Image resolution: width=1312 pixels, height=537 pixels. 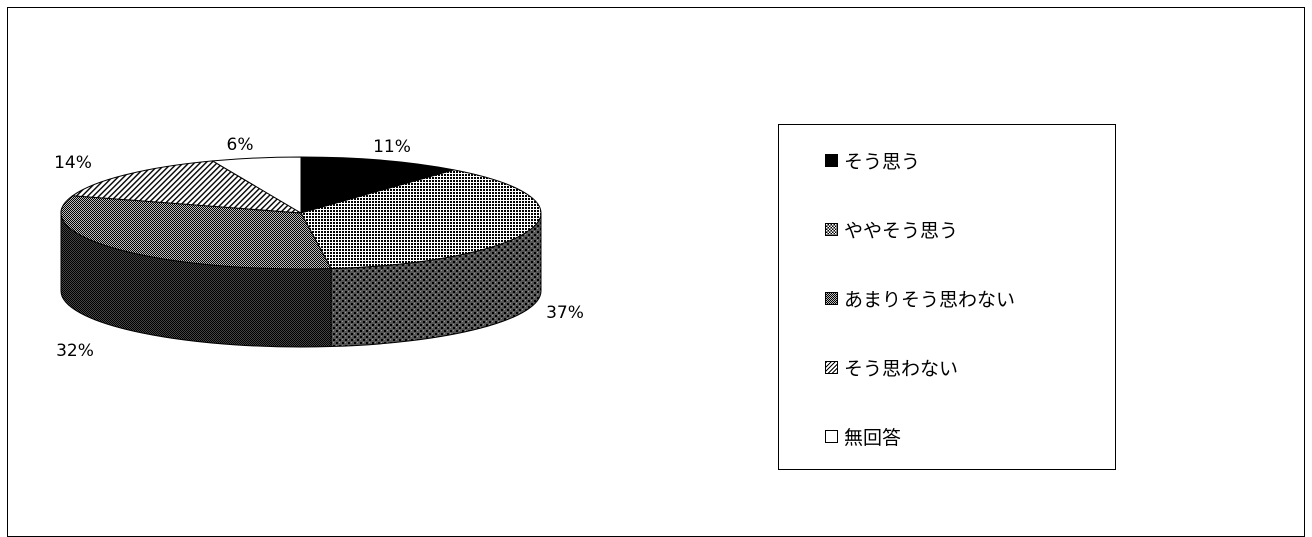 I want to click on legend-item-sou-omou: そう思う, so click(x=872, y=160).